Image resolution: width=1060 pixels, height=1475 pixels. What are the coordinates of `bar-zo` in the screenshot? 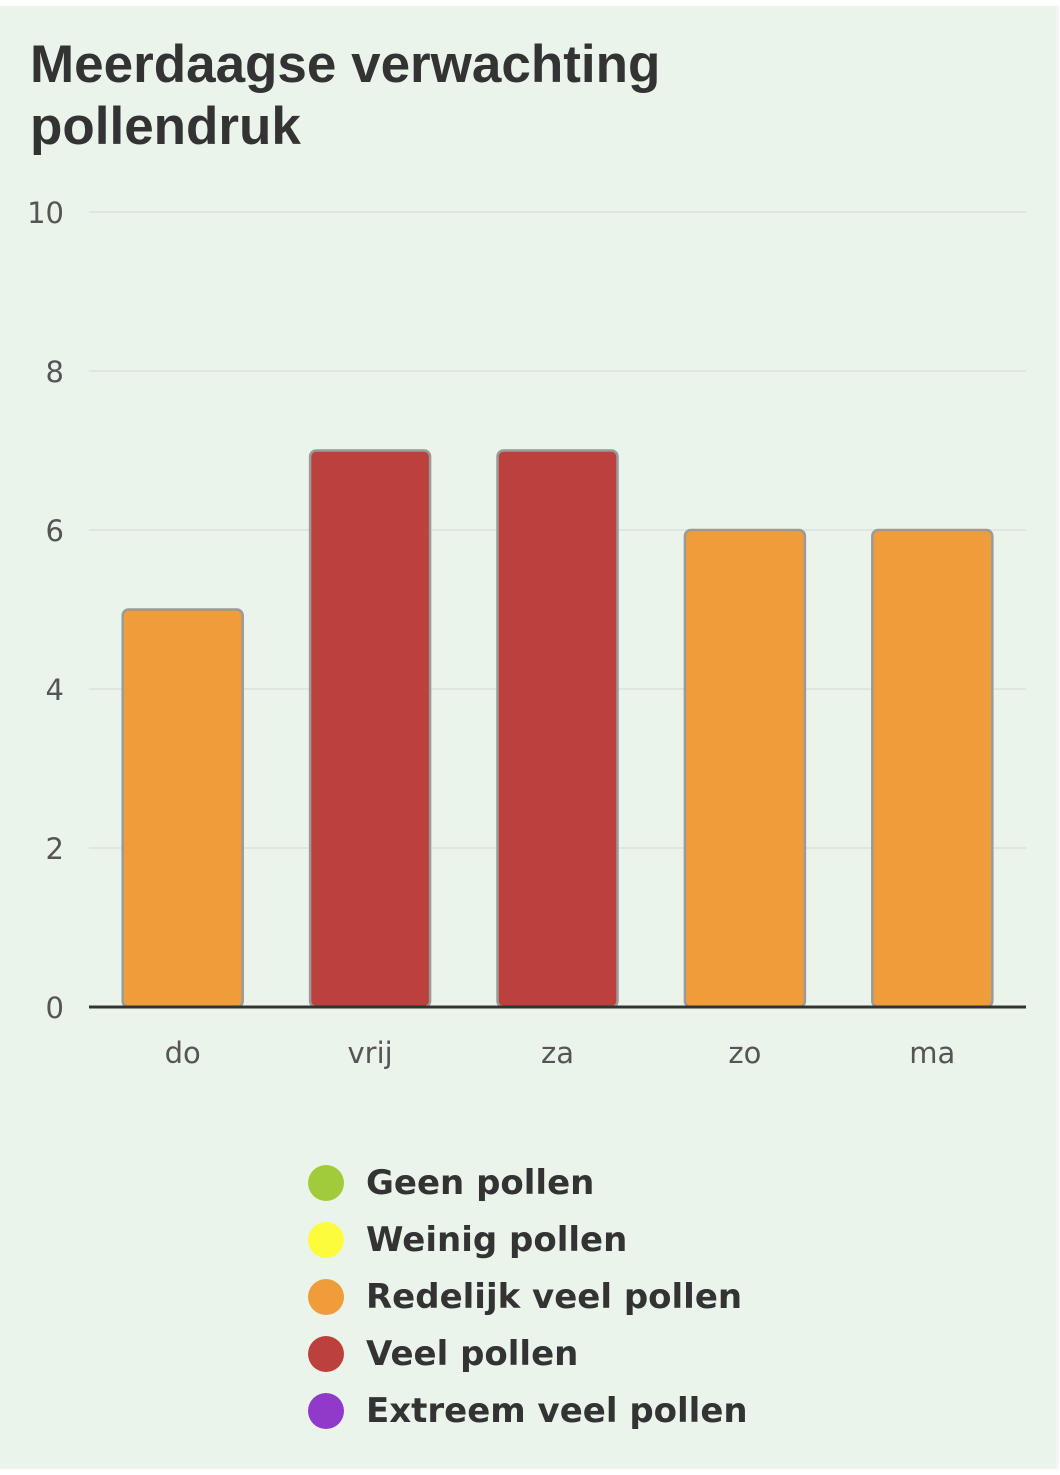 It's located at (745, 768).